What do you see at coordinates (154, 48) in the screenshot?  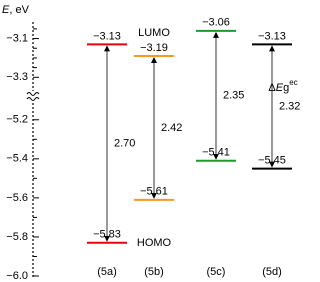 I see `level-label: −3.19` at bounding box center [154, 48].